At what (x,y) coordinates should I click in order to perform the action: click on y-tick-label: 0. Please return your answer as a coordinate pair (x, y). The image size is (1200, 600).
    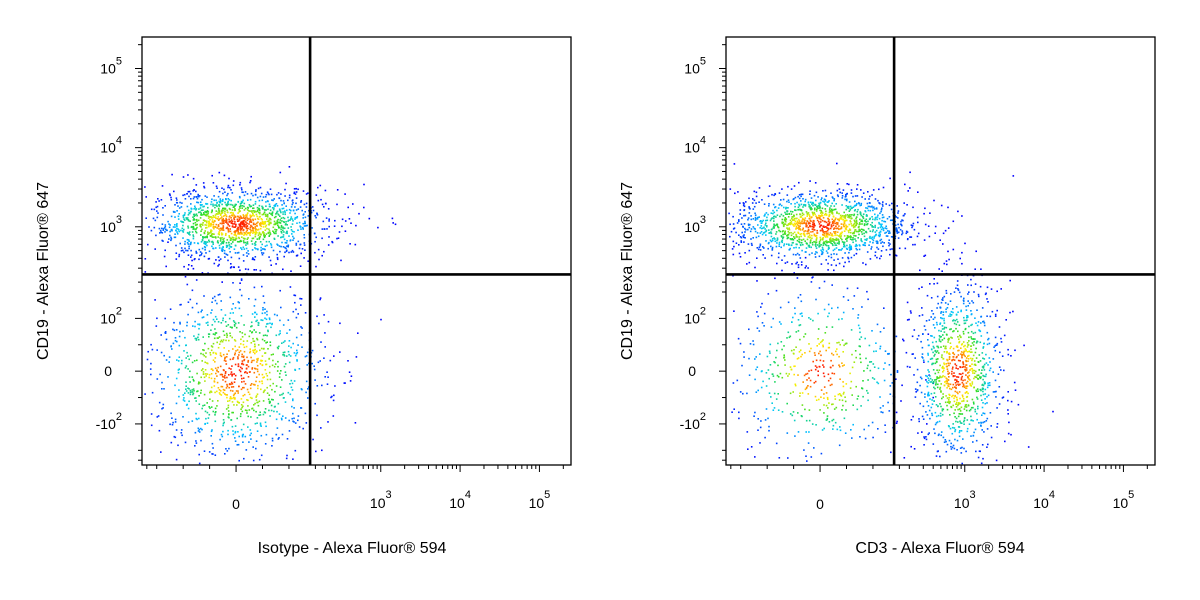
    Looking at the image, I should click on (108, 371).